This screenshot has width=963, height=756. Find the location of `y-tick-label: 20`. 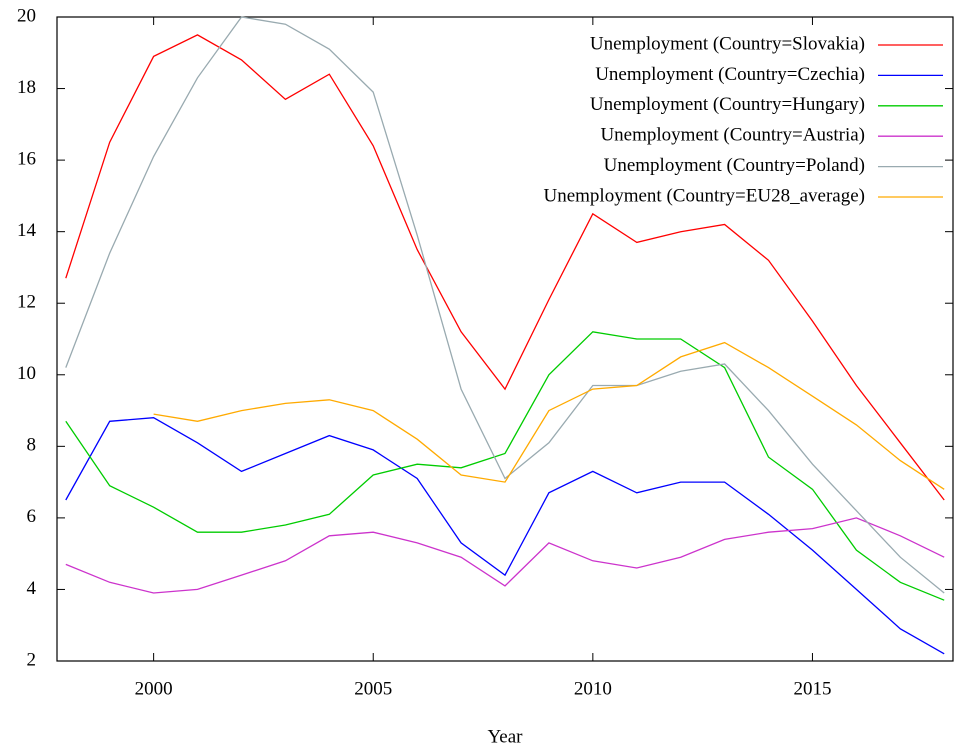

y-tick-label: 20 is located at coordinates (26, 15).